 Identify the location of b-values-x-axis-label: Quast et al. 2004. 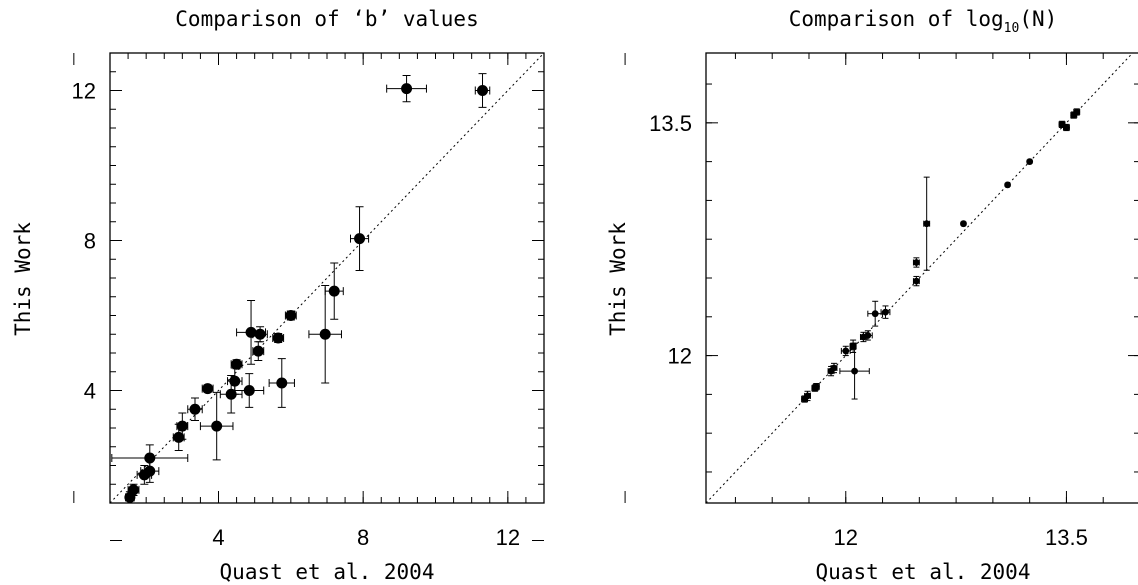
(327, 572).